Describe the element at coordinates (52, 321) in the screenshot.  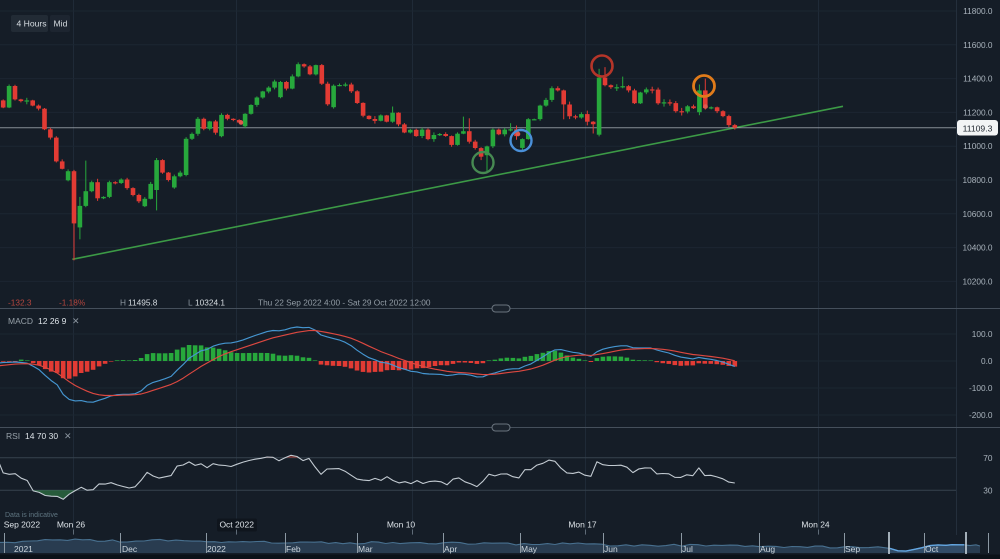
I see `svg-text: 12 26 9` at that location.